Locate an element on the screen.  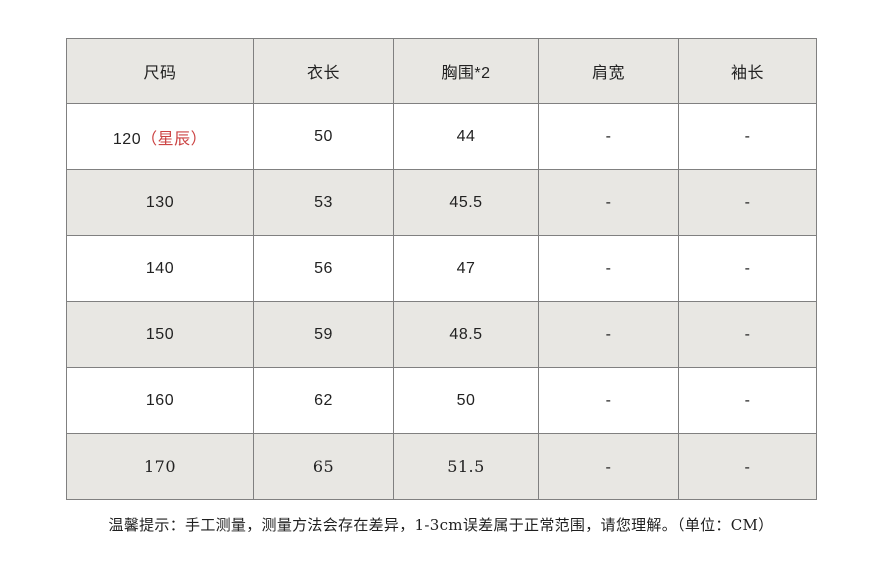
size-value: 130 is located at coordinates (160, 202).